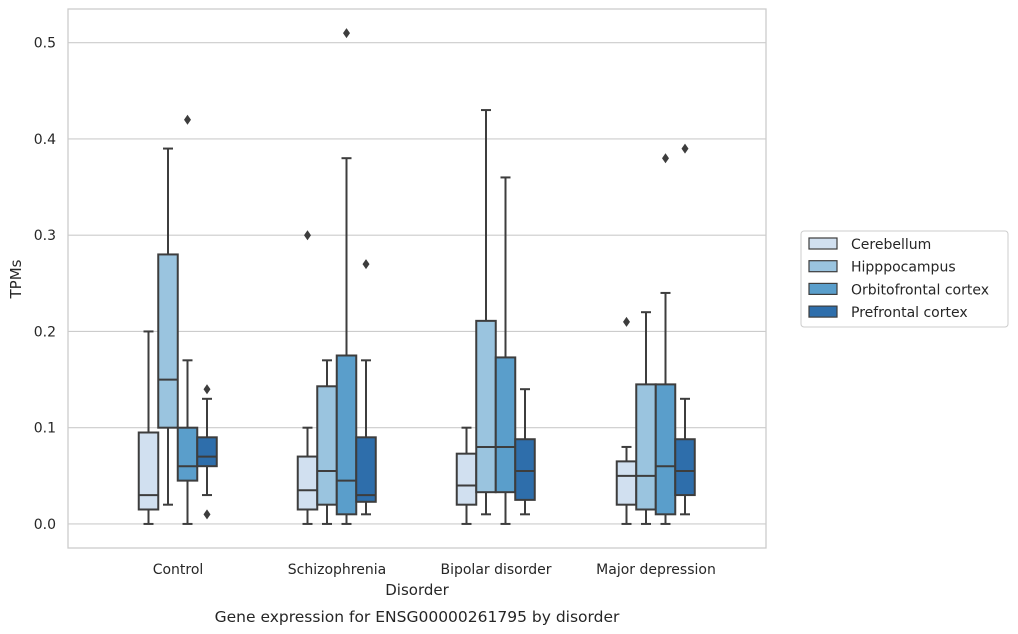  Describe the element at coordinates (495, 570) in the screenshot. I see `x-tick-label: Bipolar disorder` at that location.